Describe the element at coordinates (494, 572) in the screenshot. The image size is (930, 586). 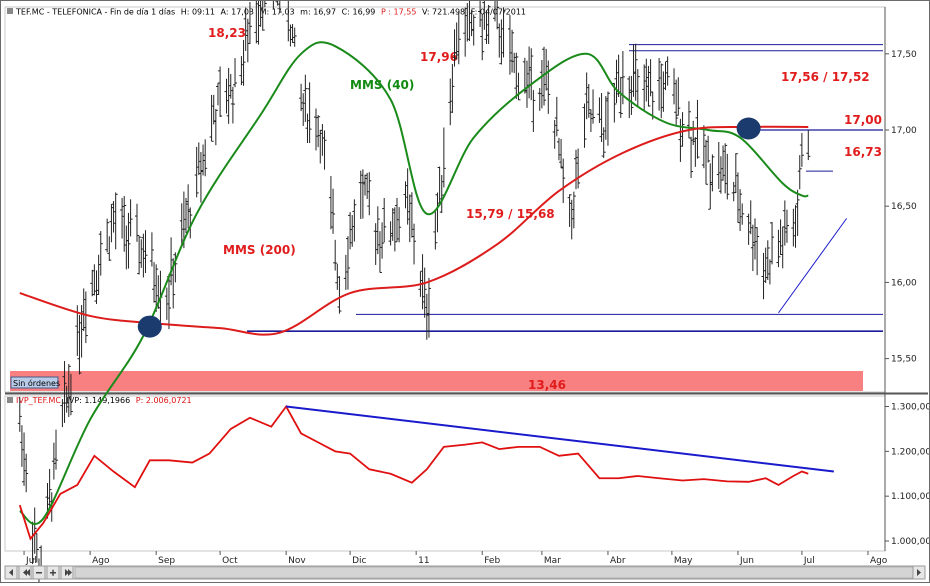
I see `scrollbar-thumb` at that location.